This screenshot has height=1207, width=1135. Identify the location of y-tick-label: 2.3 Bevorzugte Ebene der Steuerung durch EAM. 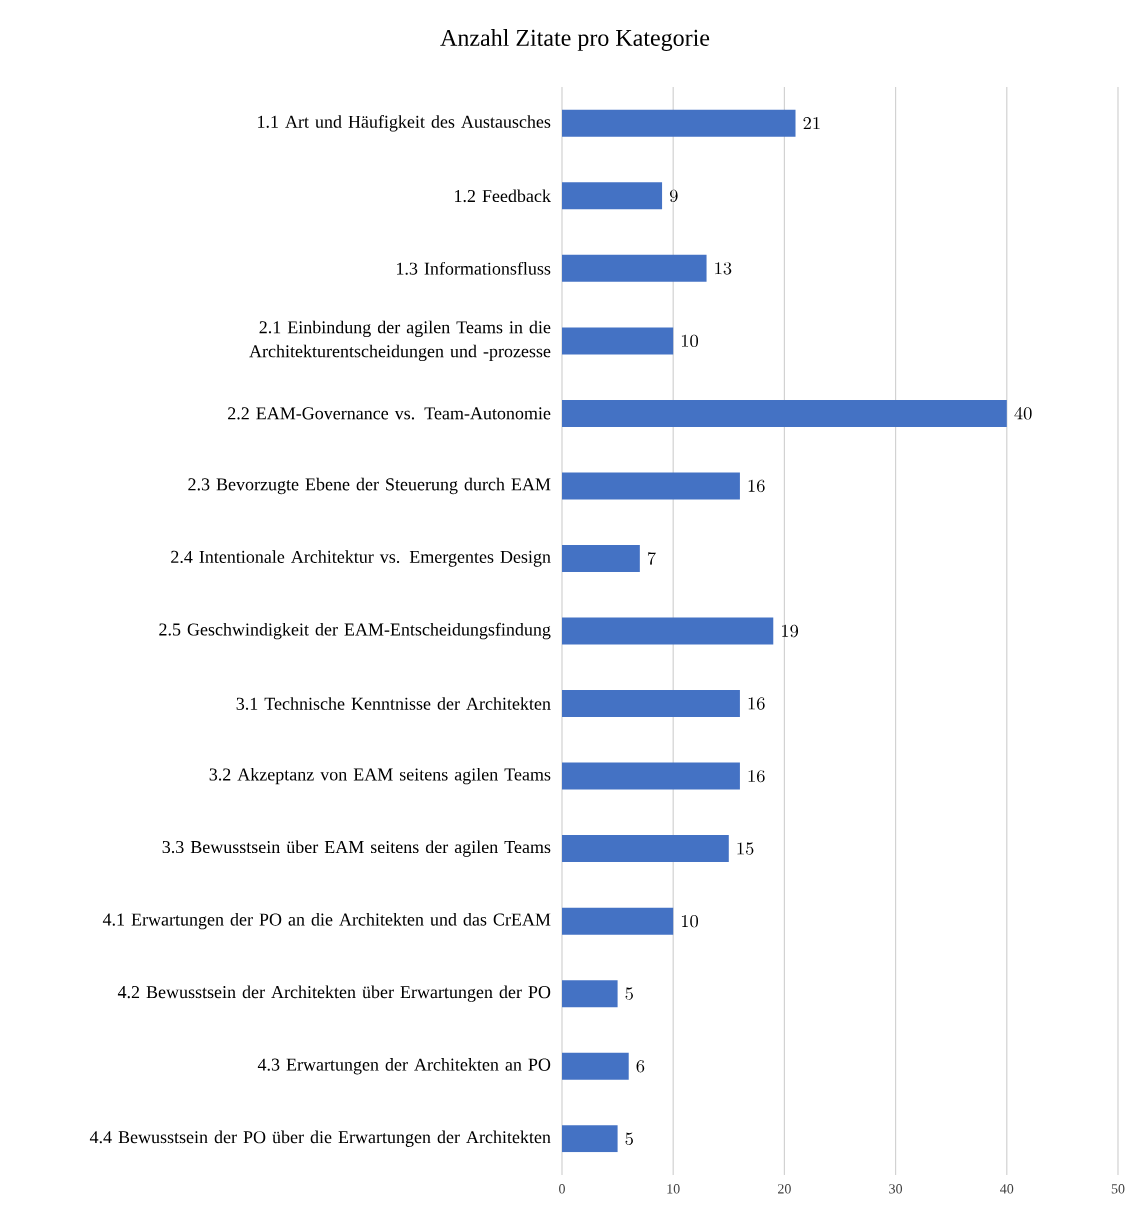
(369, 486).